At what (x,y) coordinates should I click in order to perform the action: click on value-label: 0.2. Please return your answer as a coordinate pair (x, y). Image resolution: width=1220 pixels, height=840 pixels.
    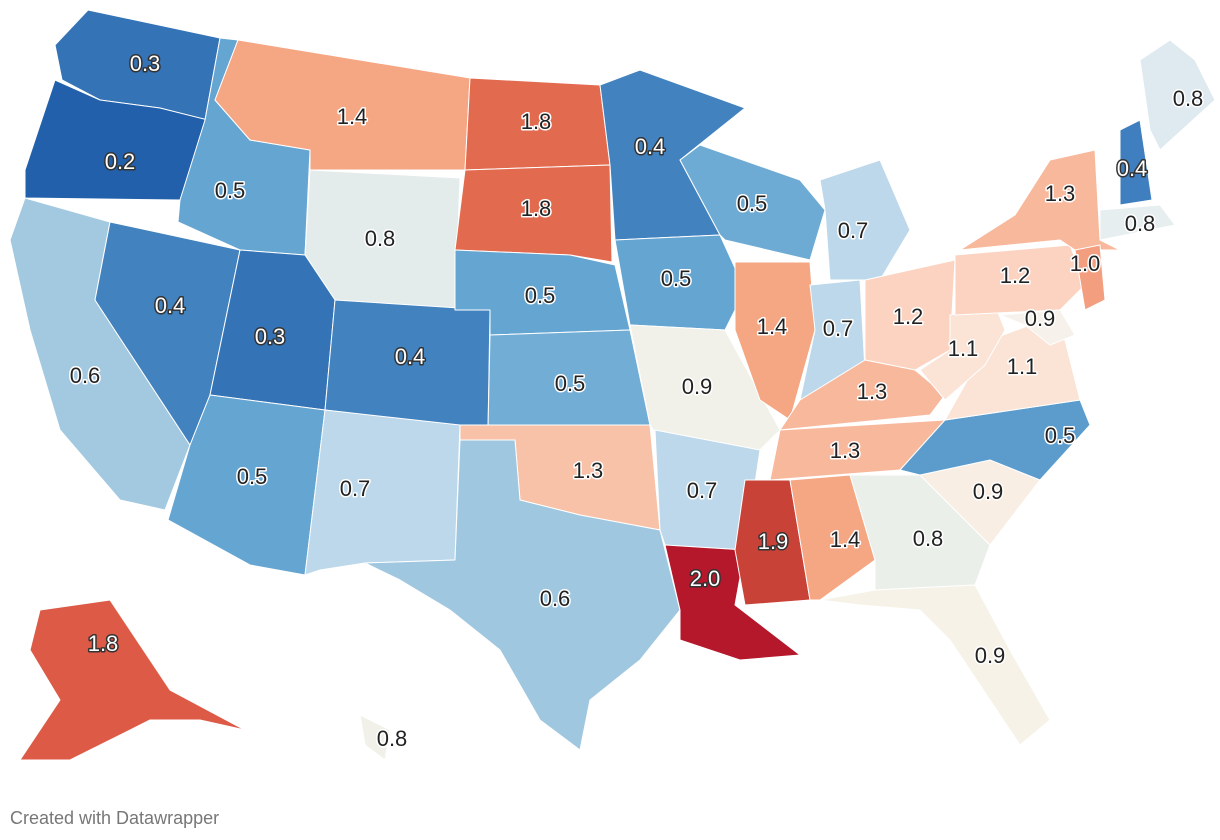
    Looking at the image, I should click on (120, 161).